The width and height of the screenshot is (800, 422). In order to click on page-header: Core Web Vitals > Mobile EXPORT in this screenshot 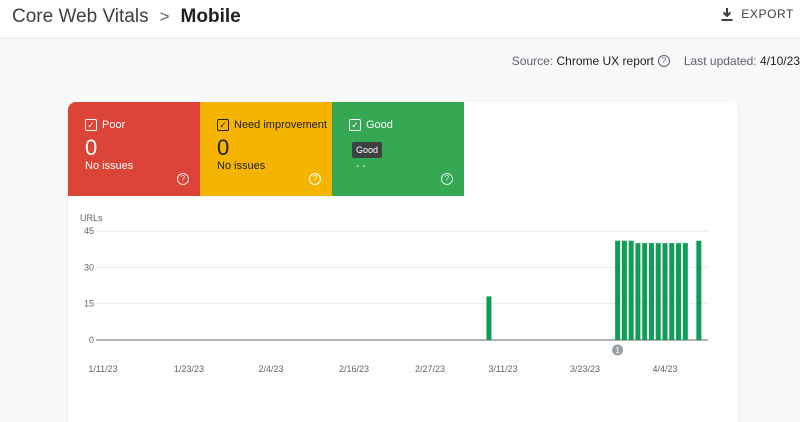, I will do `click(400, 19)`.